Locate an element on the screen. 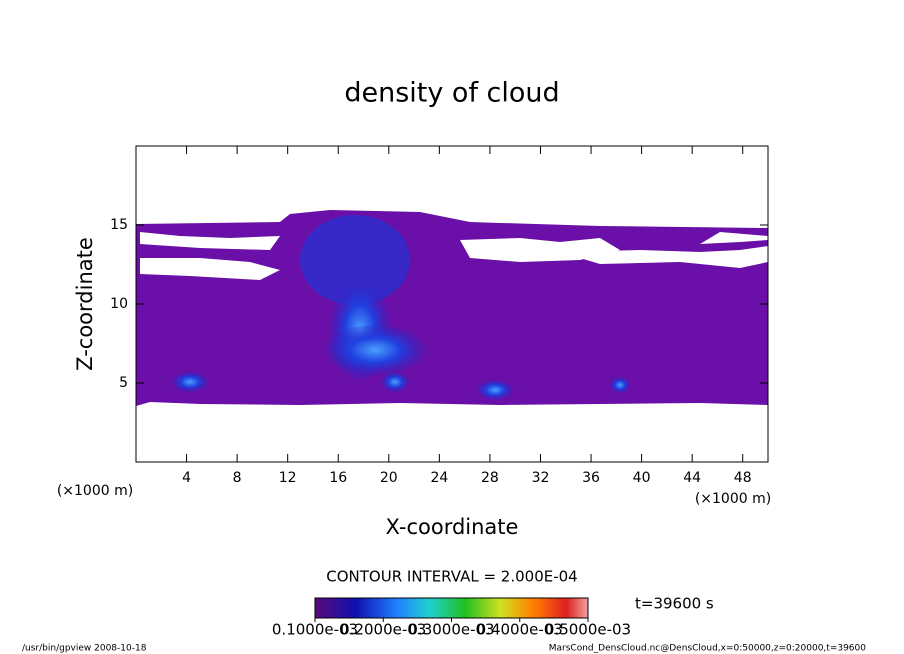 The width and height of the screenshot is (904, 654). y-unit: (×1000 m) is located at coordinates (95, 491).